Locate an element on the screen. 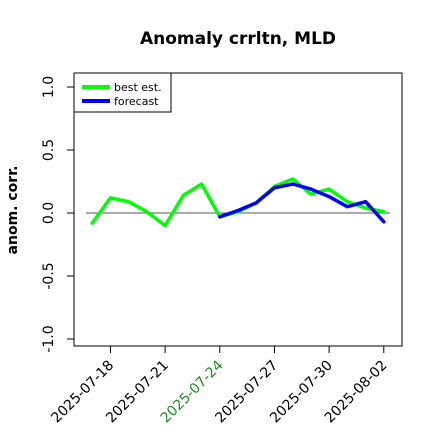 The height and width of the screenshot is (440, 440). legend-box is located at coordinates (122, 92).